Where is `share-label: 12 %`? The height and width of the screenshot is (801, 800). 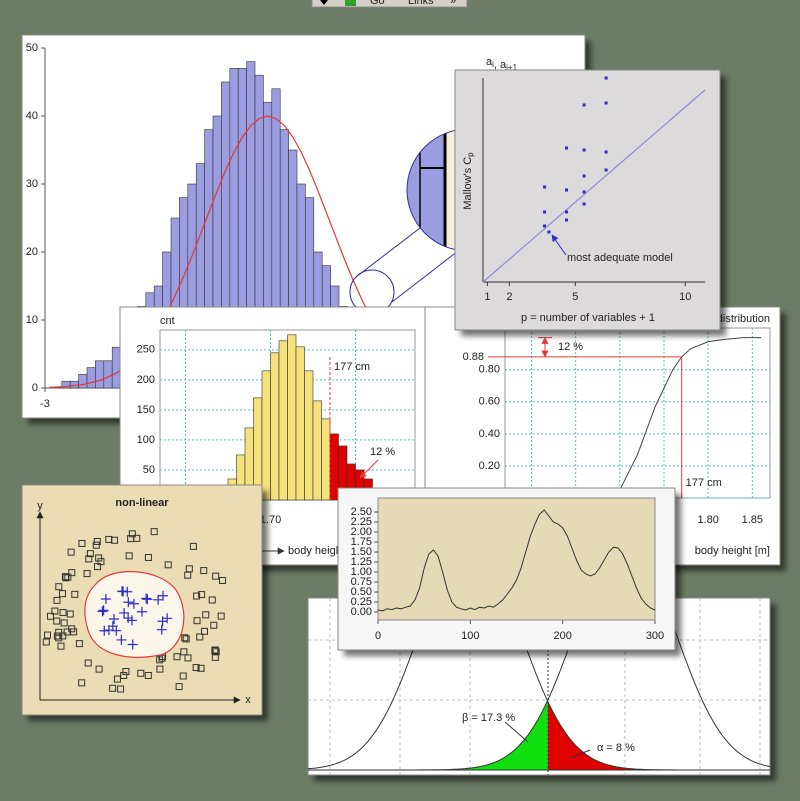
share-label: 12 % is located at coordinates (570, 347).